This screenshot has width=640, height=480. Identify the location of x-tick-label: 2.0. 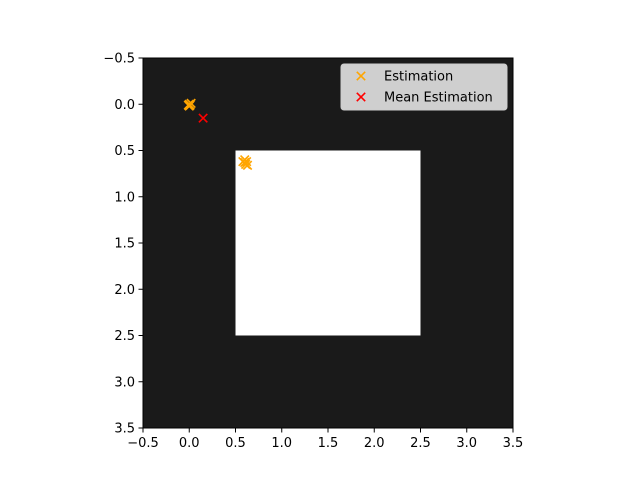
(374, 443).